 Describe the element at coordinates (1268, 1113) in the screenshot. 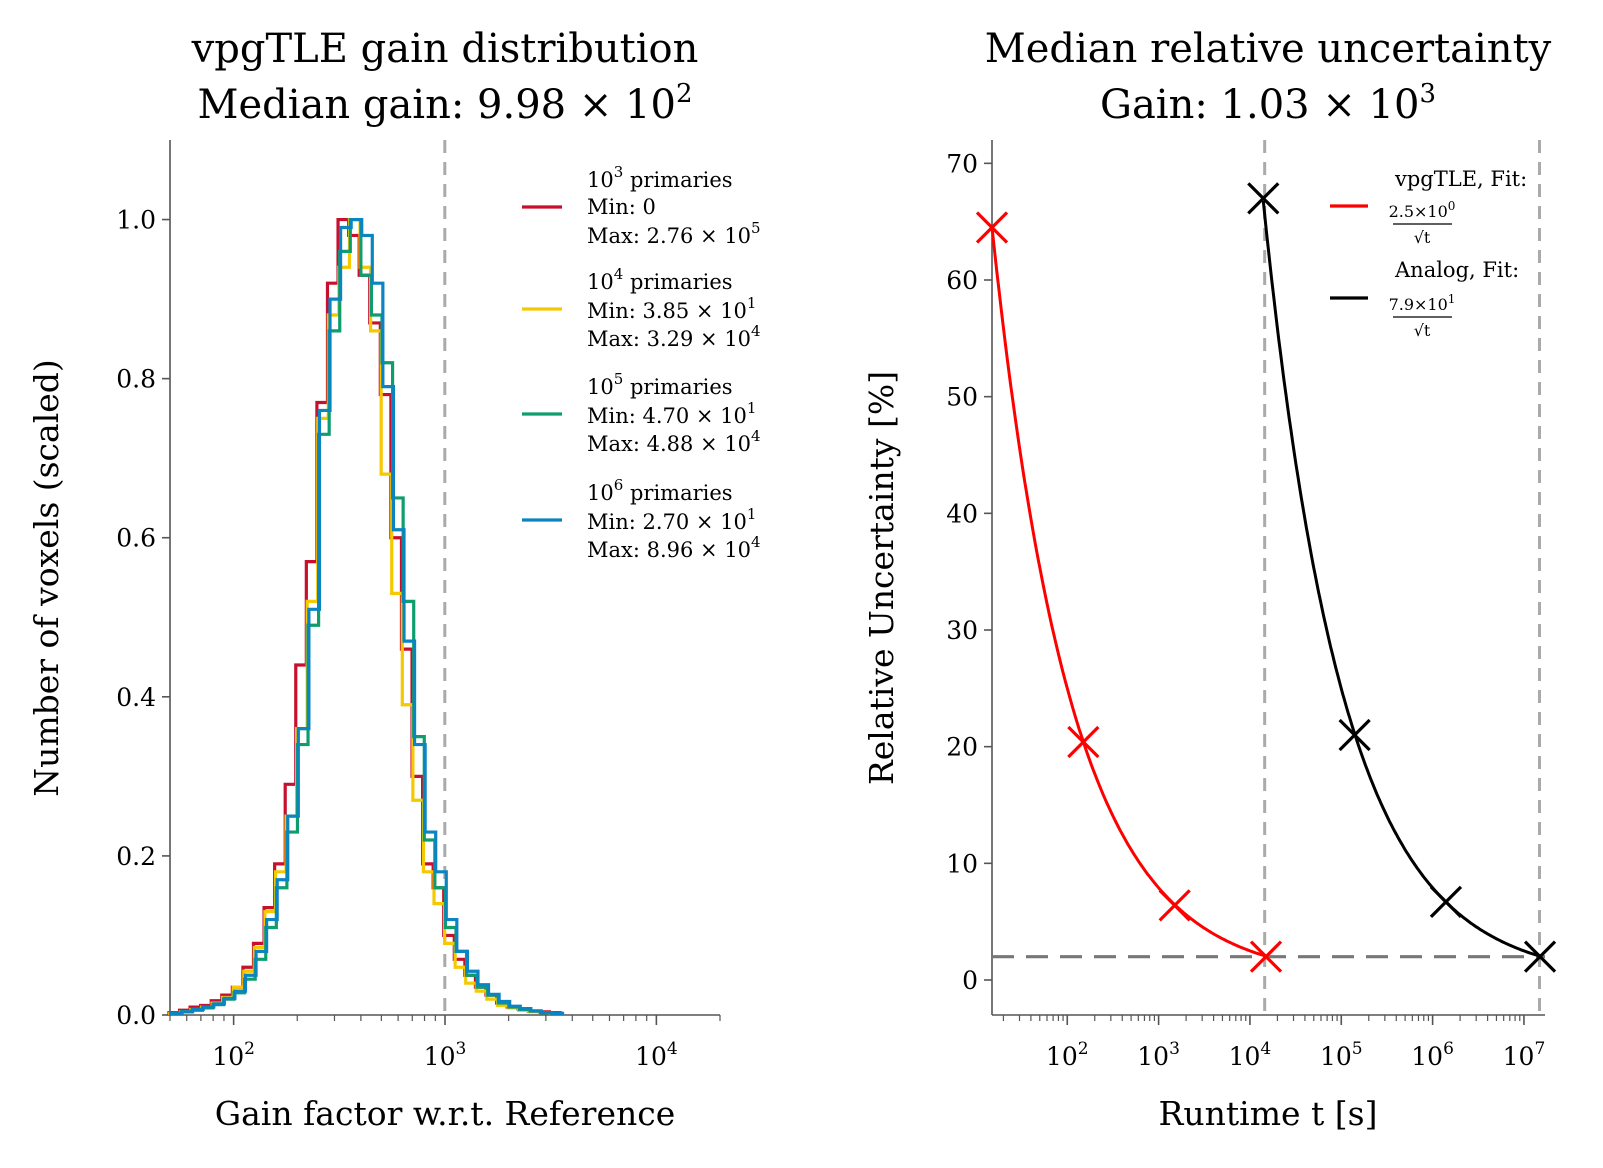

I see `right-x-axis-label: Runtime t [s]` at that location.